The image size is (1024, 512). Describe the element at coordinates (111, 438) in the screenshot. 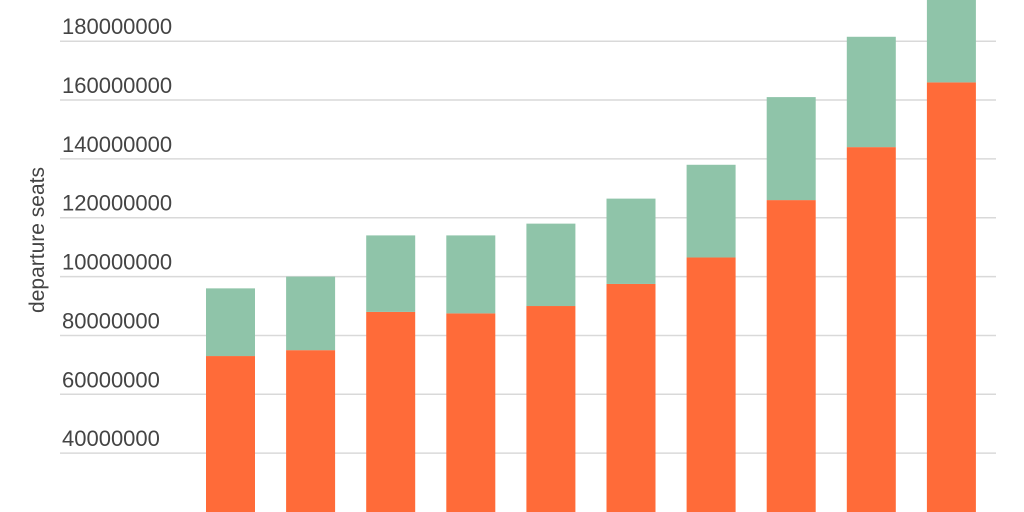

I see `y-tick-label: 40000000` at that location.